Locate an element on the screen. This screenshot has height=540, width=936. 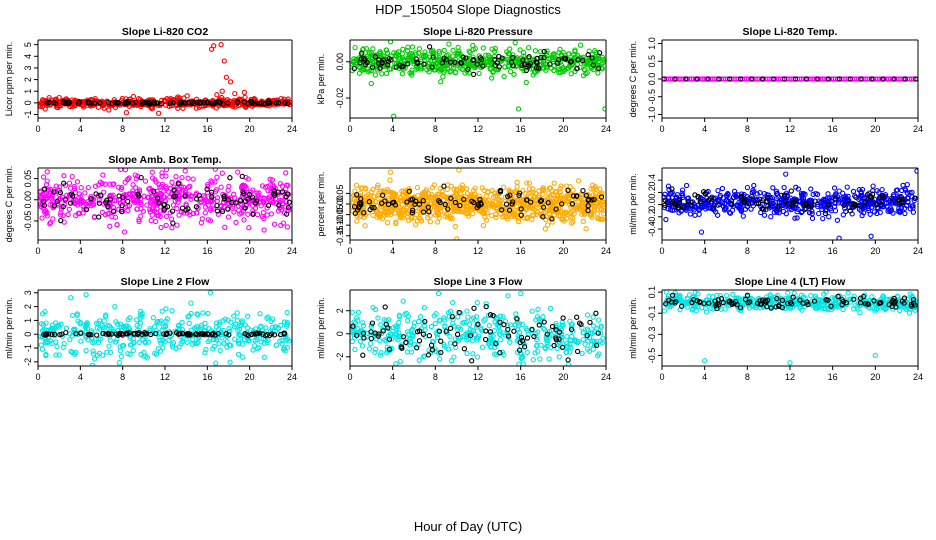
y-tick-label: -0.10 is located at coordinates (340, 225).